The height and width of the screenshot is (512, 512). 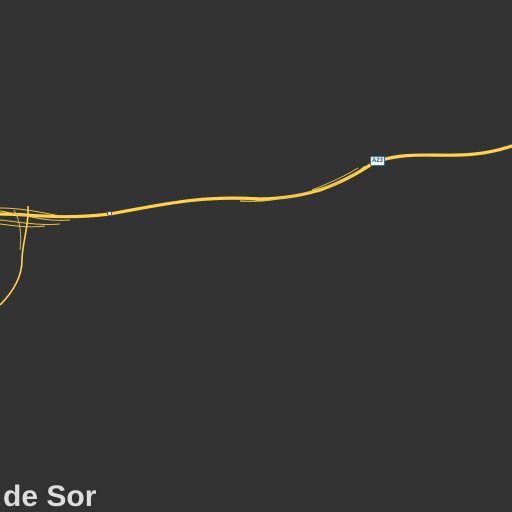 What do you see at coordinates (290, 191) in the screenshot?
I see `highway-parallel-strand` at bounding box center [290, 191].